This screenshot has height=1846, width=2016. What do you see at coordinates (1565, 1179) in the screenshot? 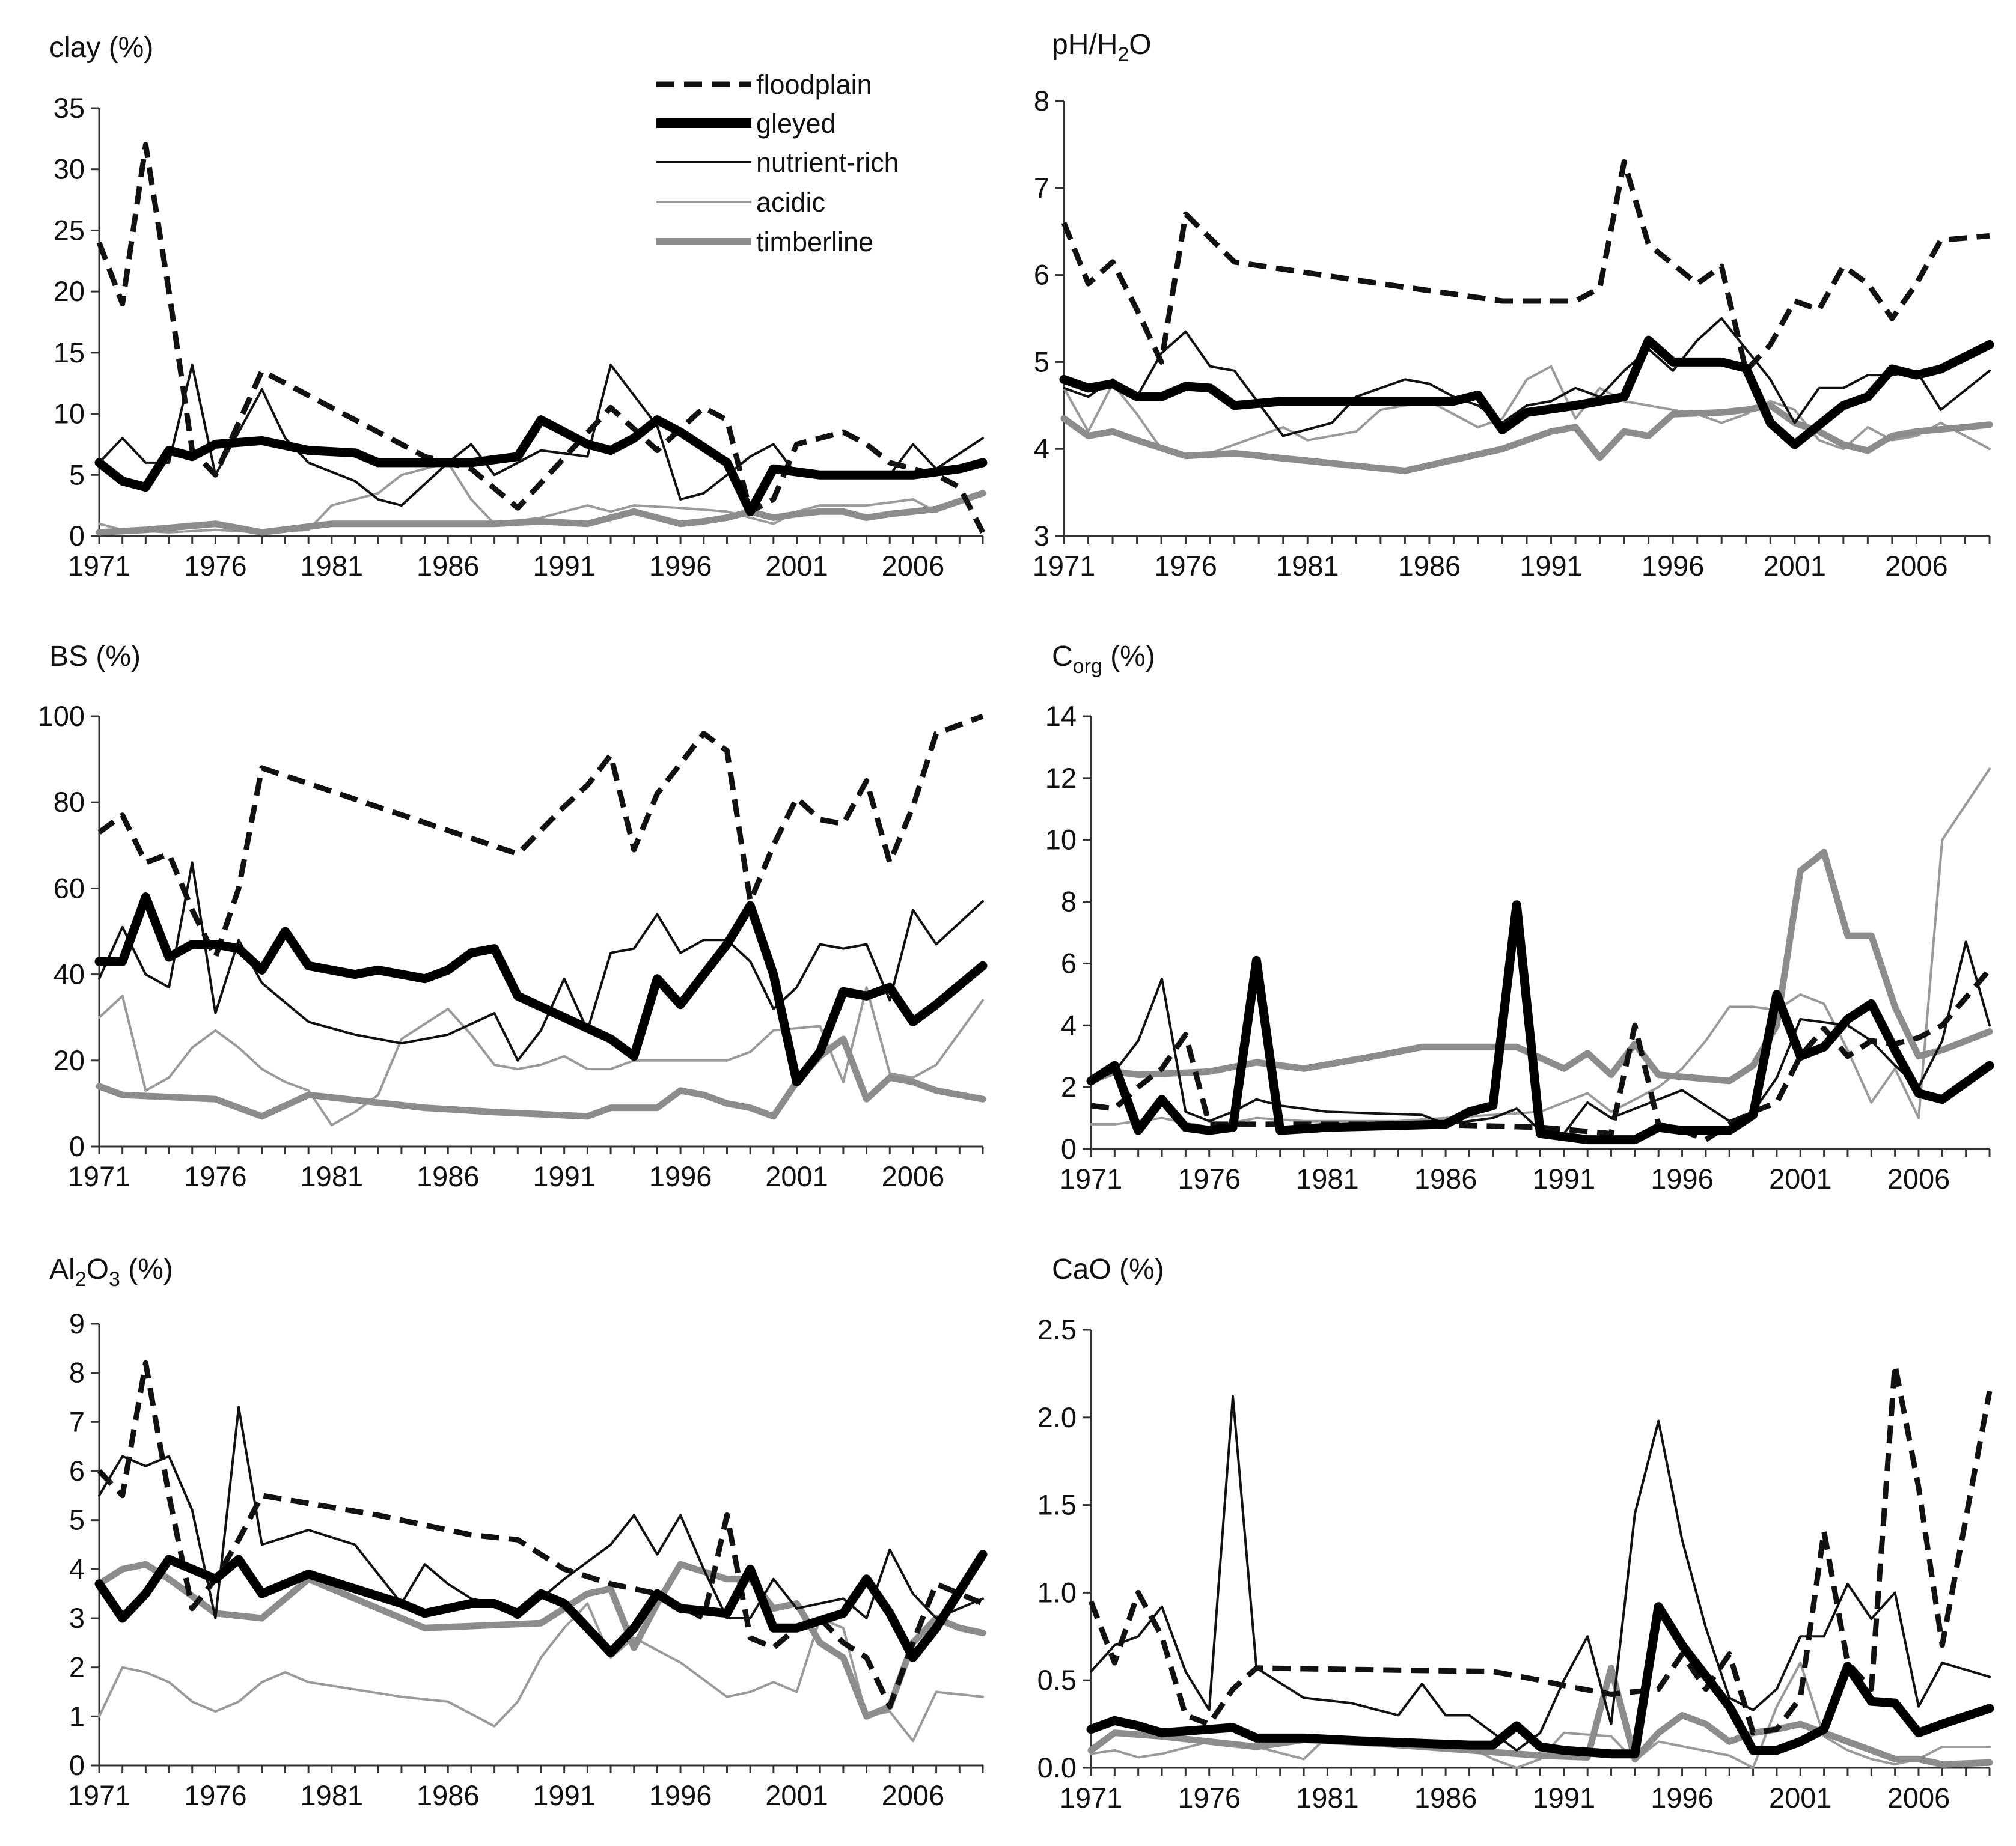
I see `corg-xtick-label-4: 1991` at bounding box center [1565, 1179].